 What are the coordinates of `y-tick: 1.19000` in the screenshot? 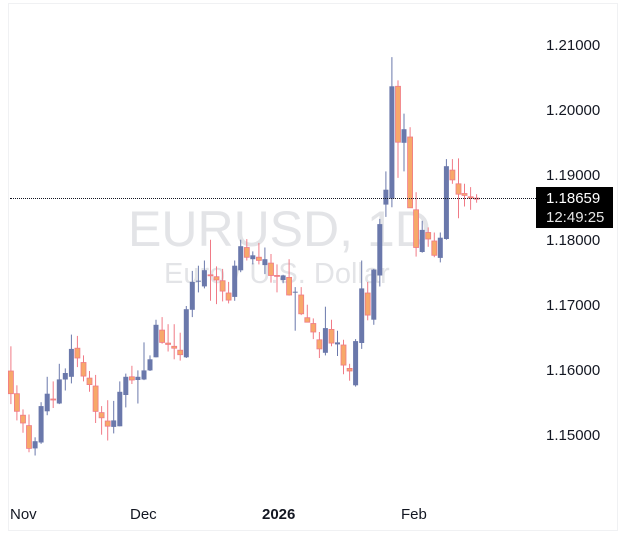 It's located at (573, 175).